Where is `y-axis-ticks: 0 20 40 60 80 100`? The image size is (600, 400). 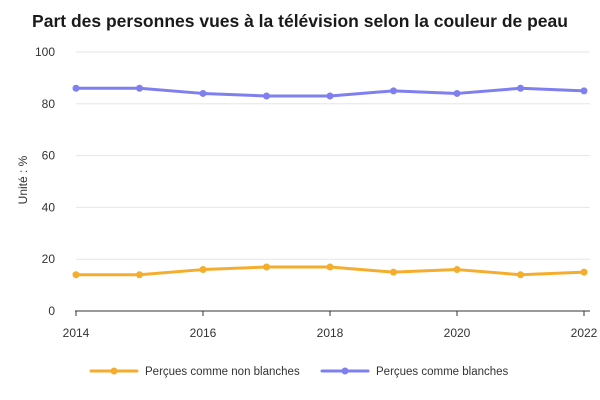 y-axis-ticks: 0 20 40 60 80 100 is located at coordinates (45, 181).